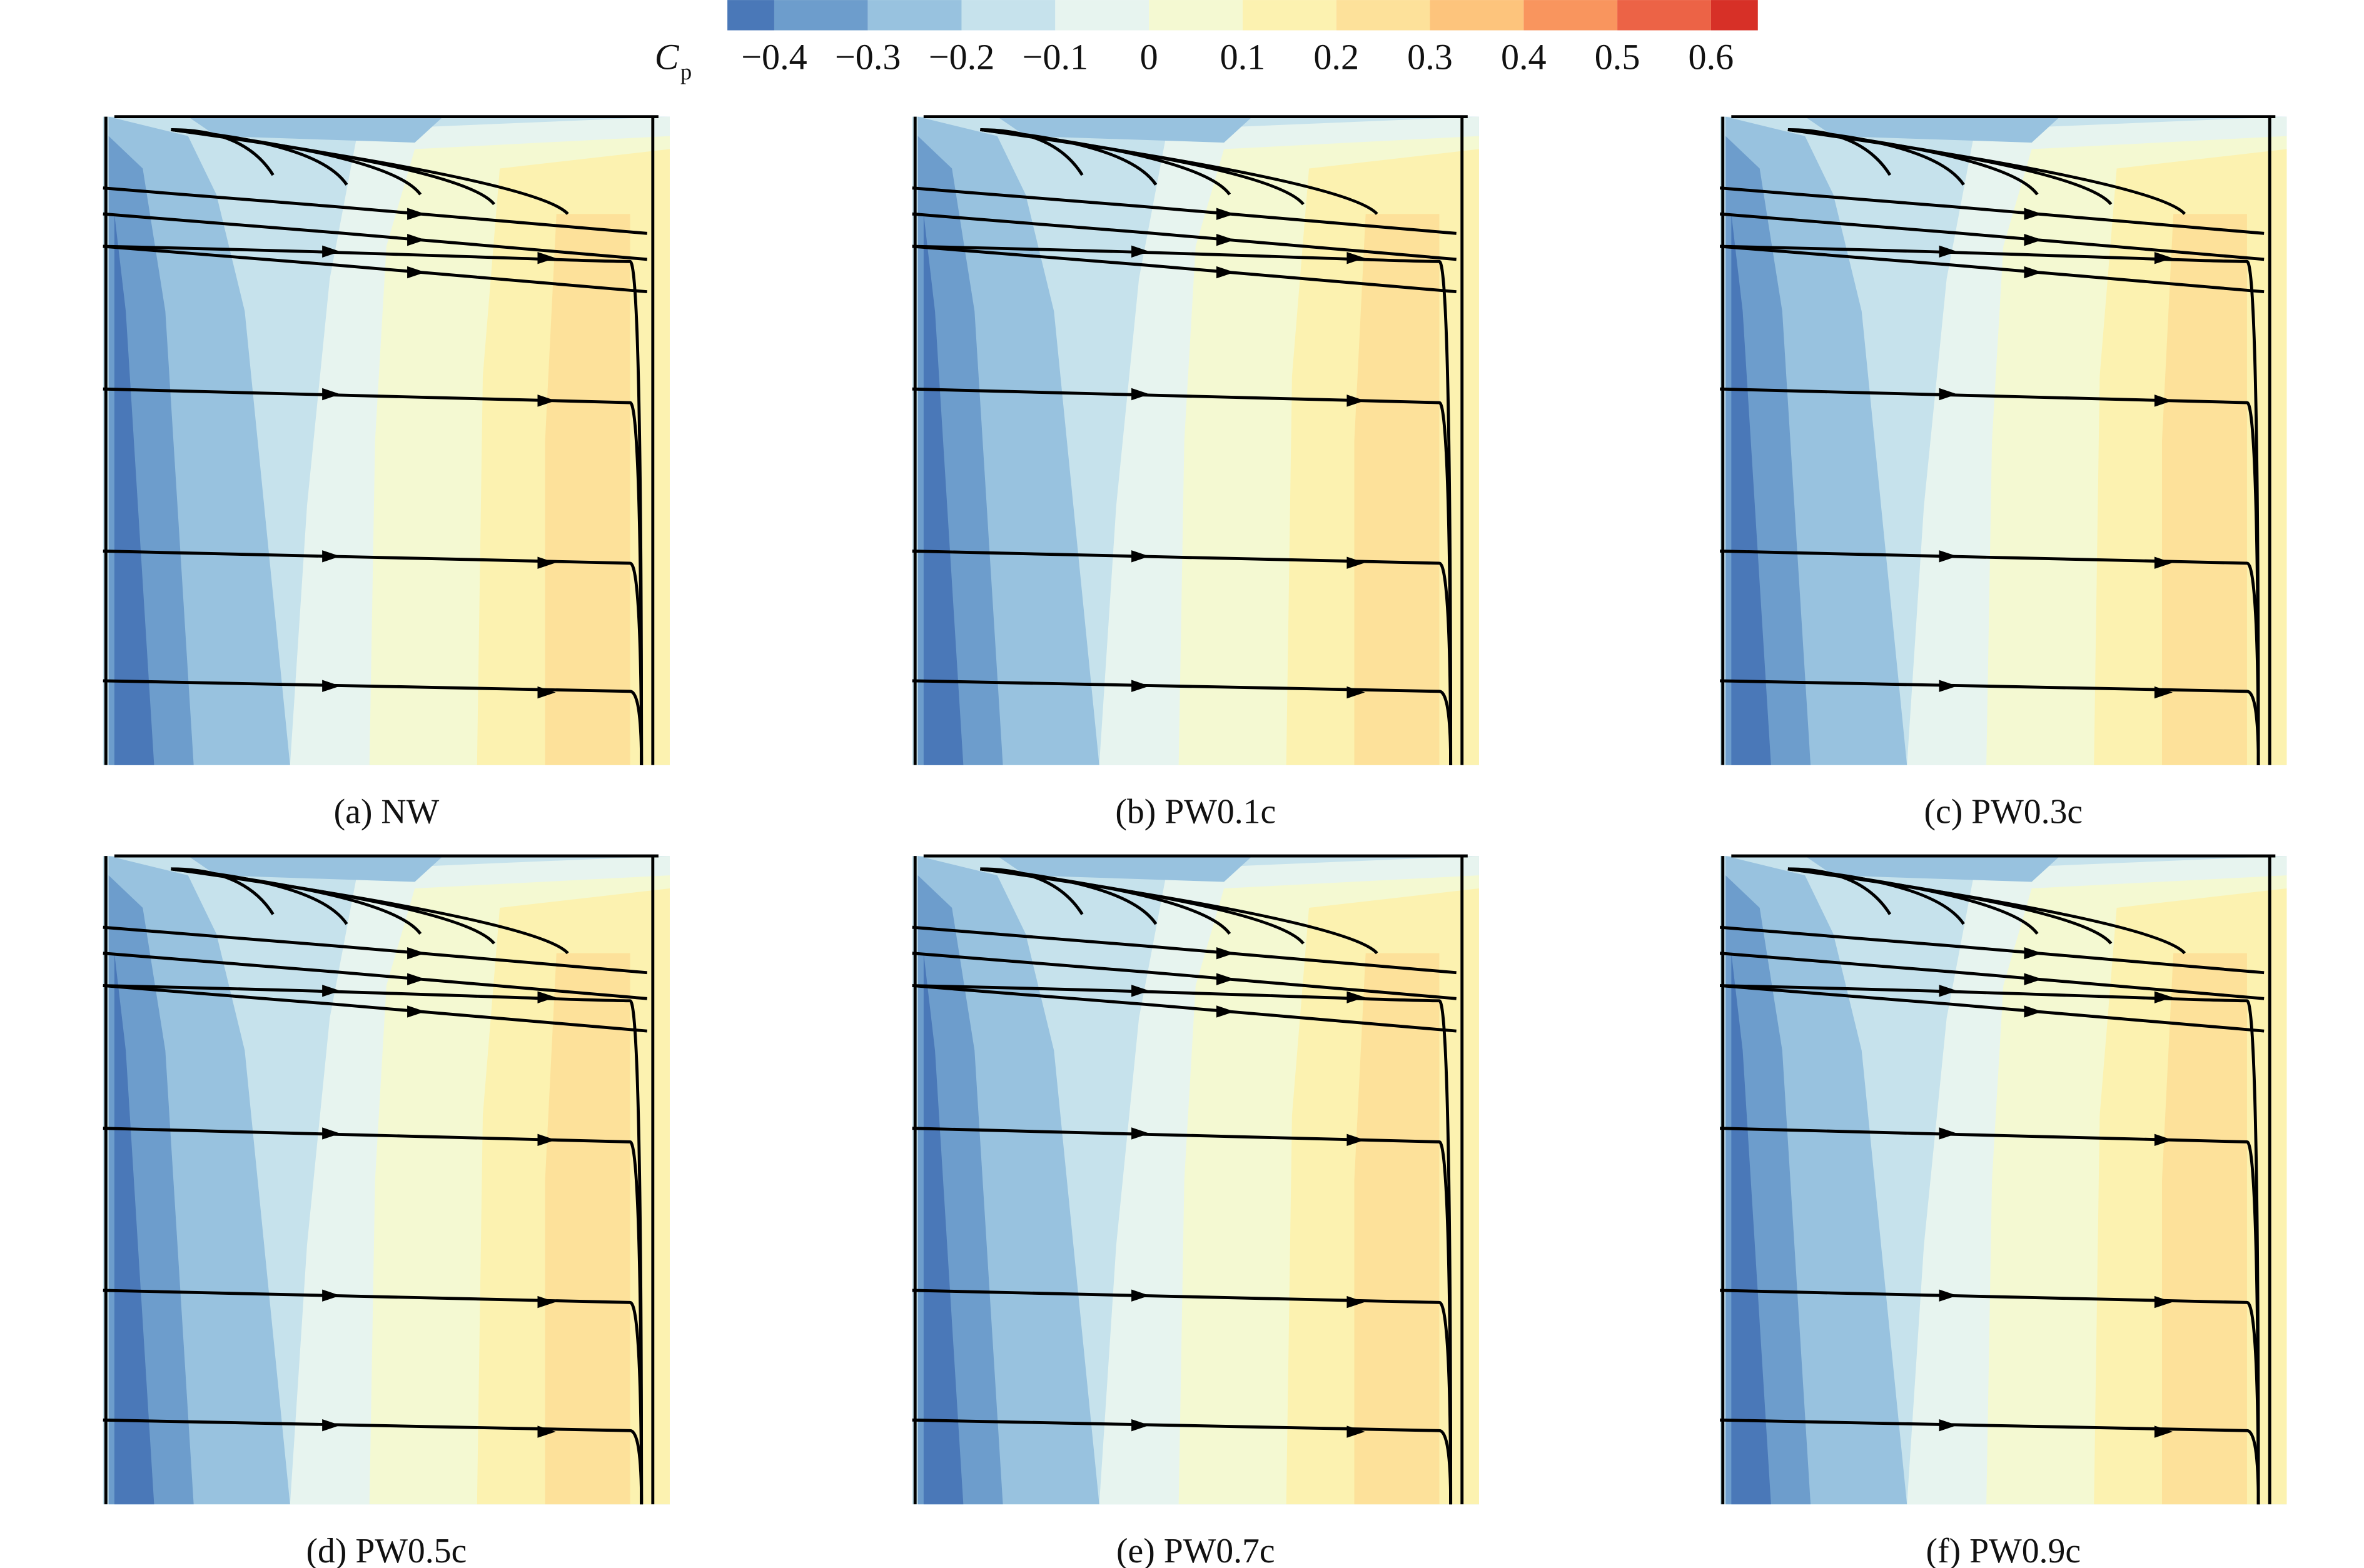  Describe the element at coordinates (667, 56) in the screenshot. I see `colorbar-symbol: C` at that location.